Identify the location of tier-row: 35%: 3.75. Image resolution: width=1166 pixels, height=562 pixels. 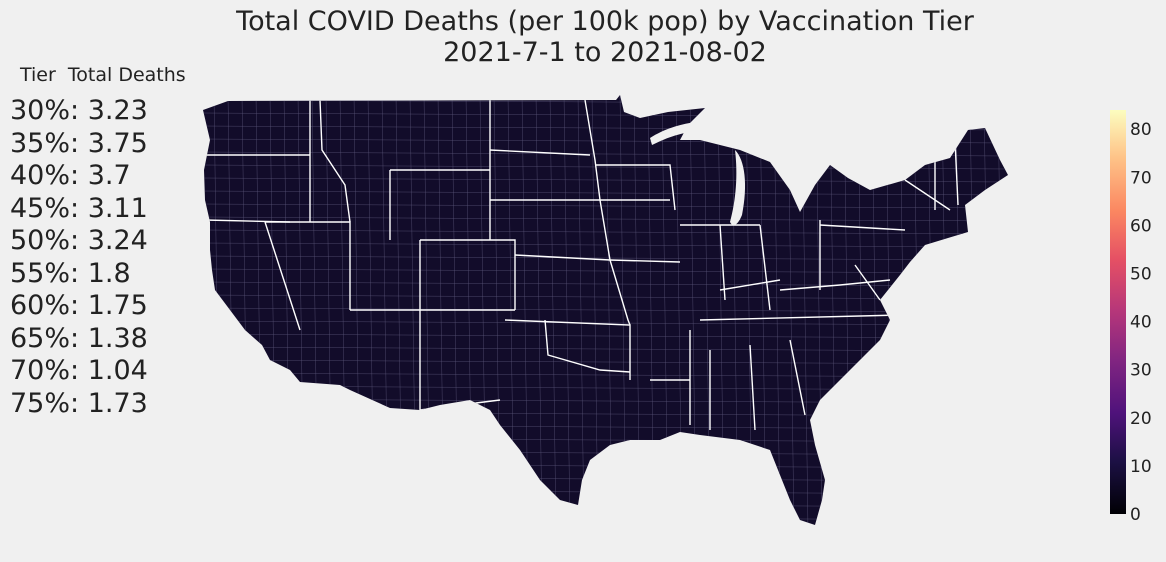
(79, 143).